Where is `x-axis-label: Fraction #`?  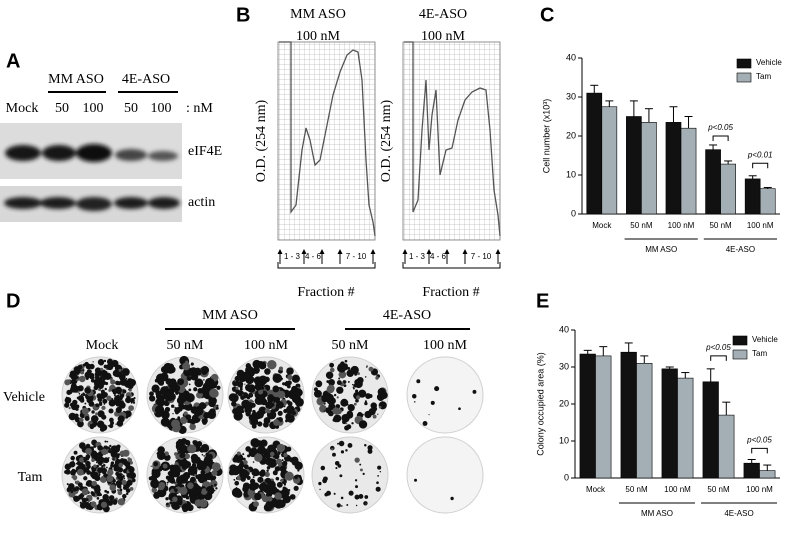
x-axis-label: Fraction # is located at coordinates (325, 292).